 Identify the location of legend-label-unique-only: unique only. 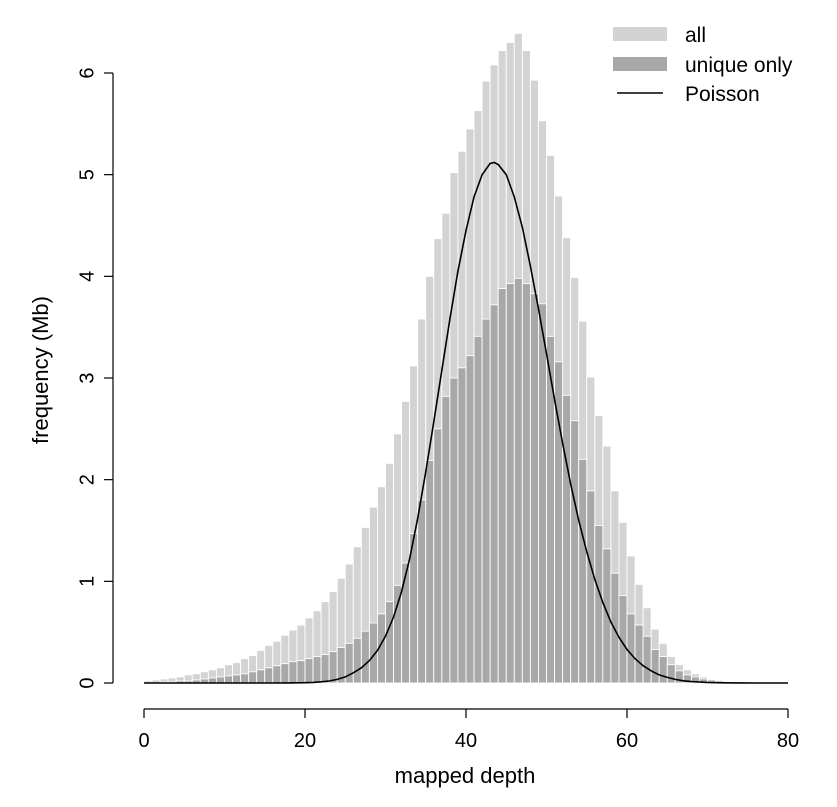
(739, 65).